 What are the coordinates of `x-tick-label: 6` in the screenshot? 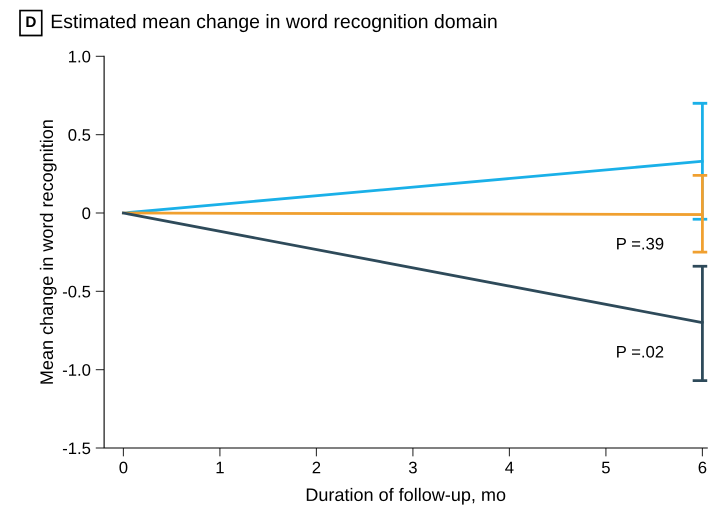 It's located at (702, 468).